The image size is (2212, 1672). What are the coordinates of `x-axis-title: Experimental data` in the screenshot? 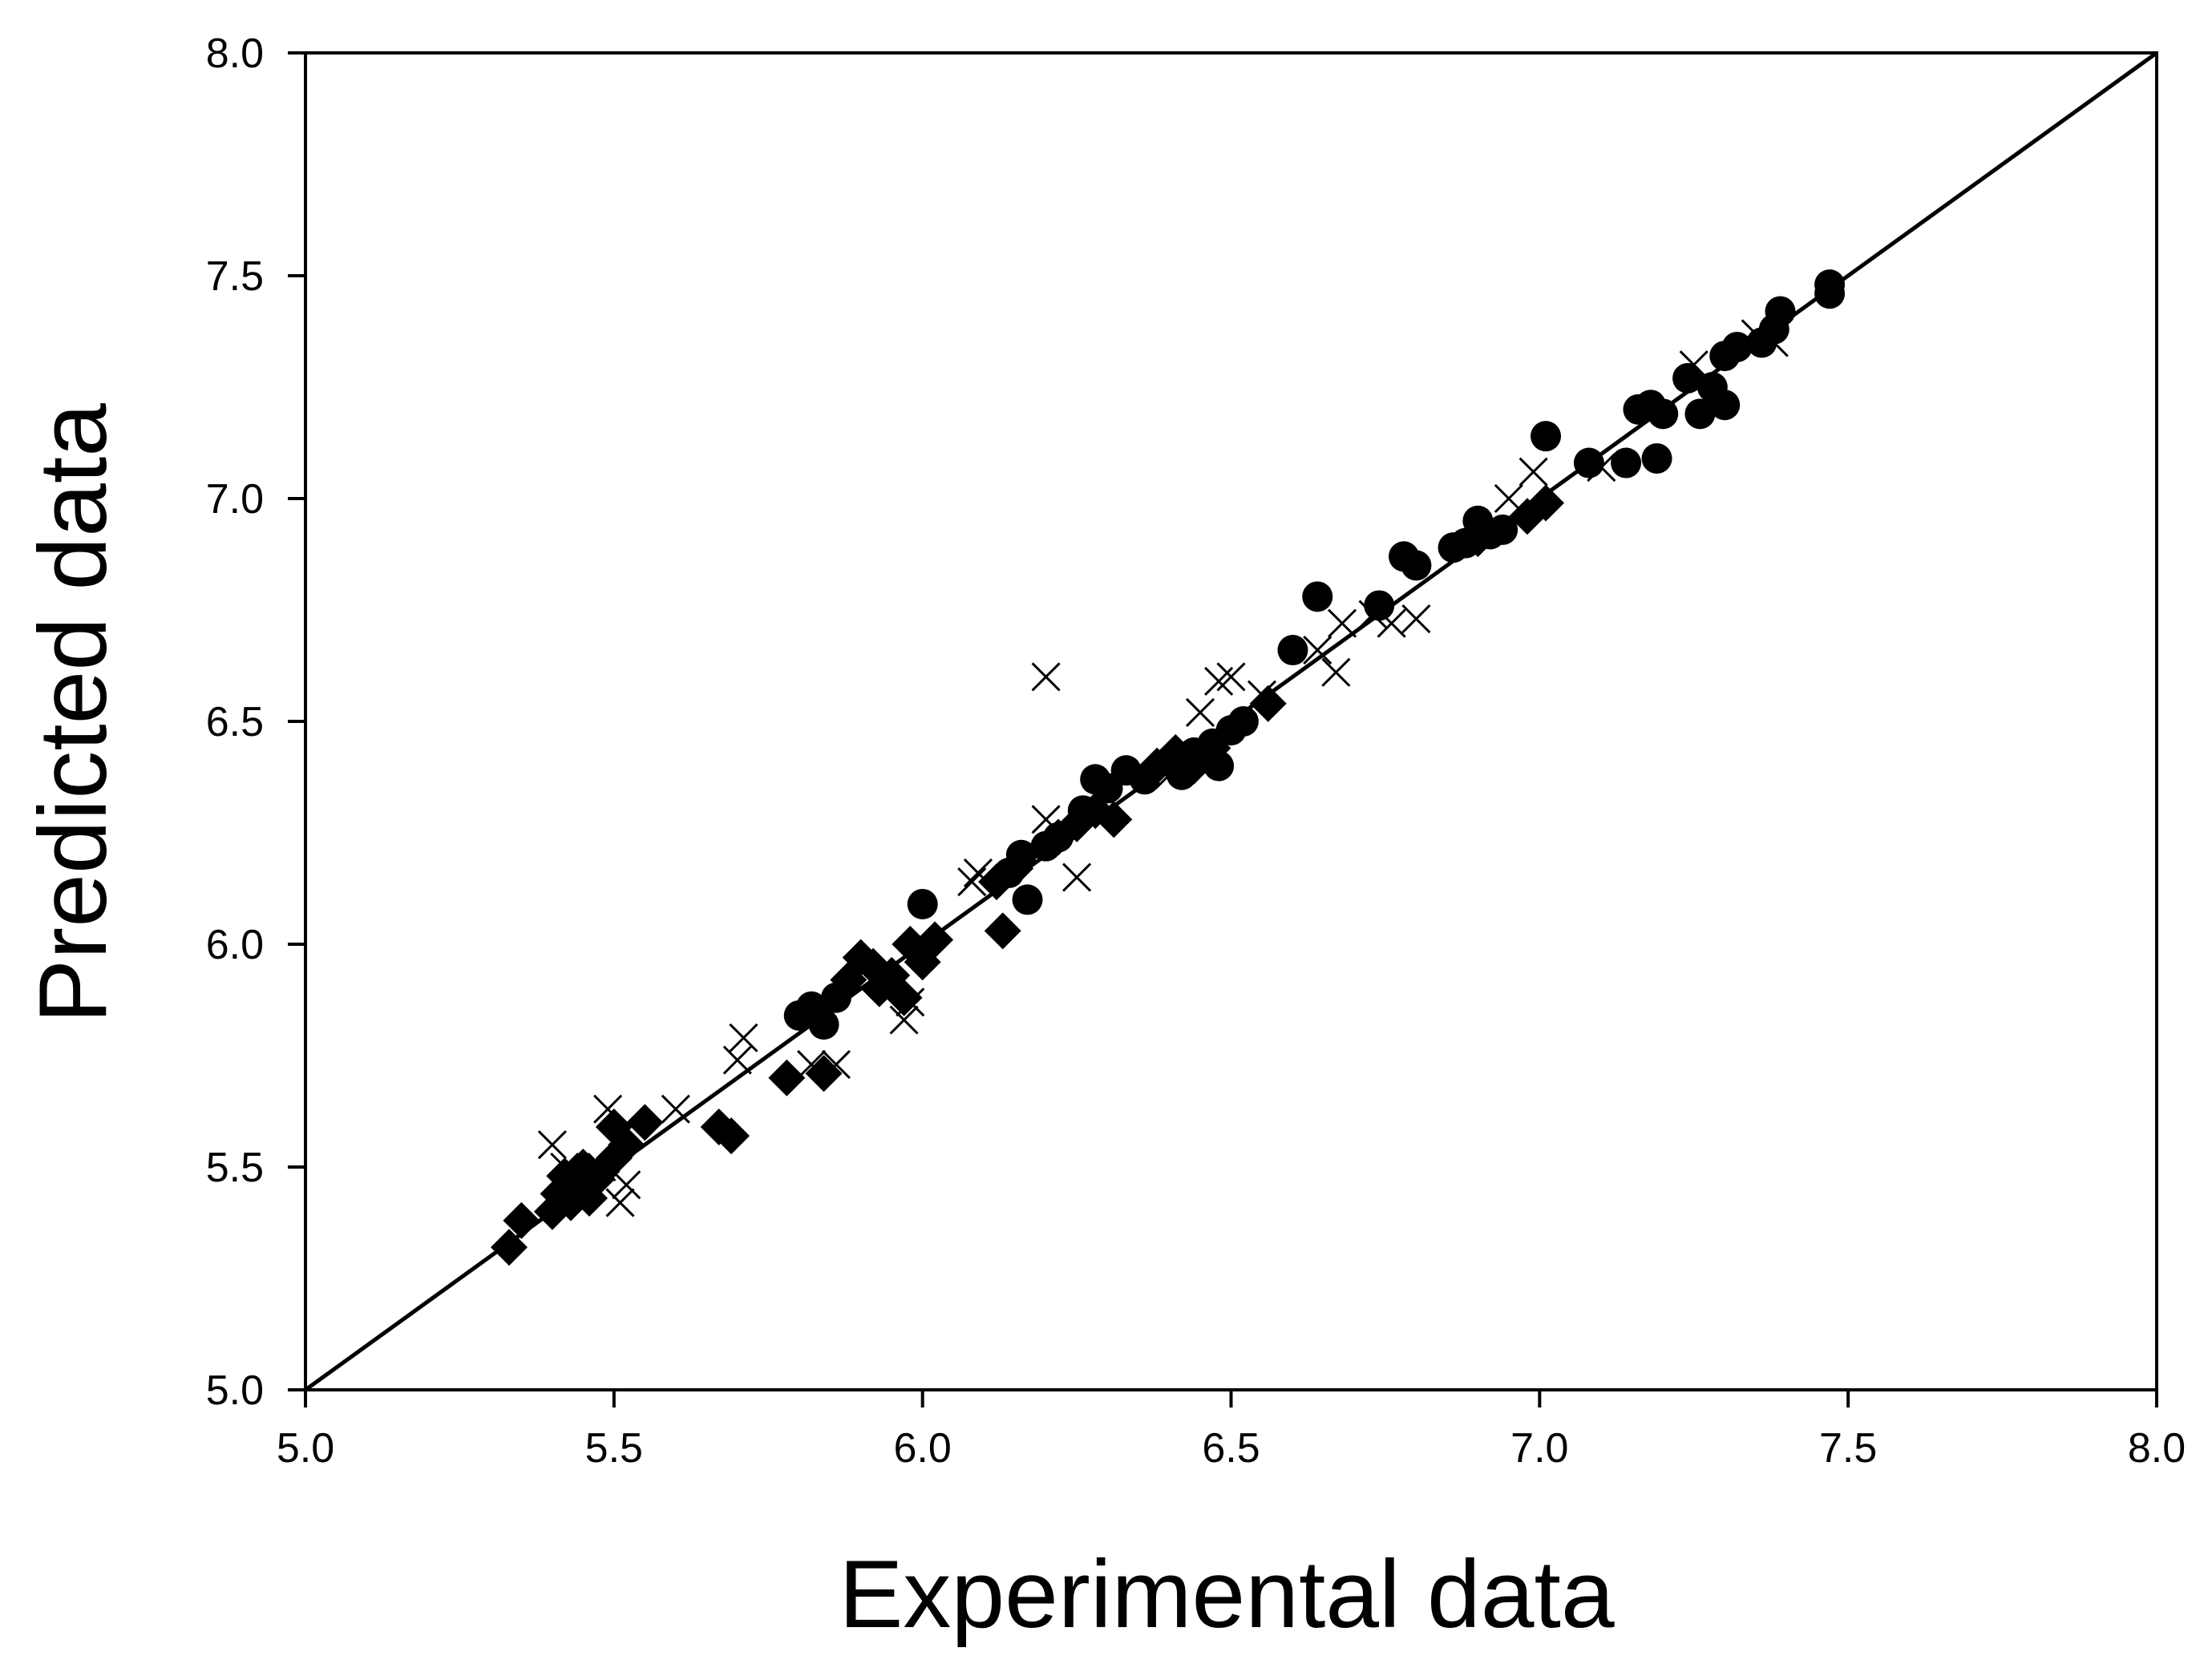 It's located at (1226, 1594).